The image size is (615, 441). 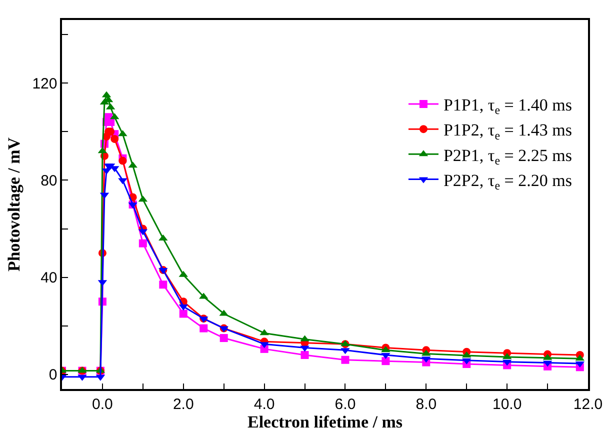 What do you see at coordinates (507, 157) in the screenshot?
I see `legend-label: P2P1, τ$_{e}$ = 2.25 ms` at bounding box center [507, 157].